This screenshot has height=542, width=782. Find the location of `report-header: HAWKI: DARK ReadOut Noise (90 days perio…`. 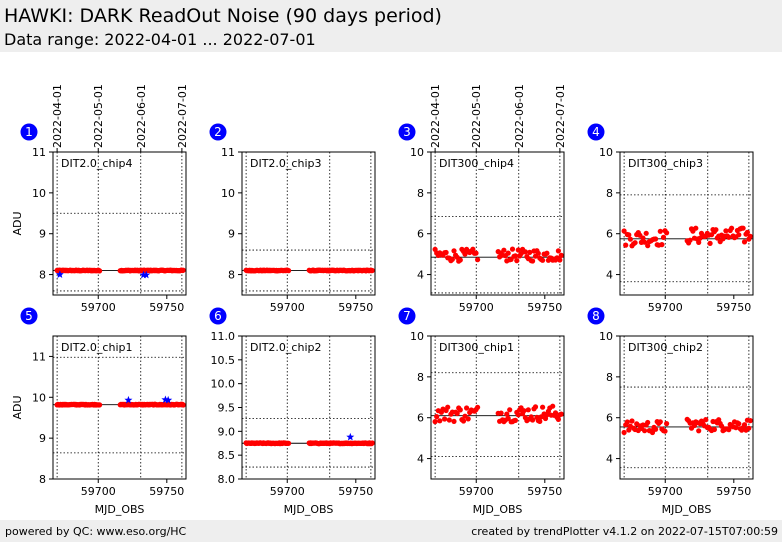

report-header: HAWKI: DARK ReadOut Noise (90 days perio… is located at coordinates (391, 26).